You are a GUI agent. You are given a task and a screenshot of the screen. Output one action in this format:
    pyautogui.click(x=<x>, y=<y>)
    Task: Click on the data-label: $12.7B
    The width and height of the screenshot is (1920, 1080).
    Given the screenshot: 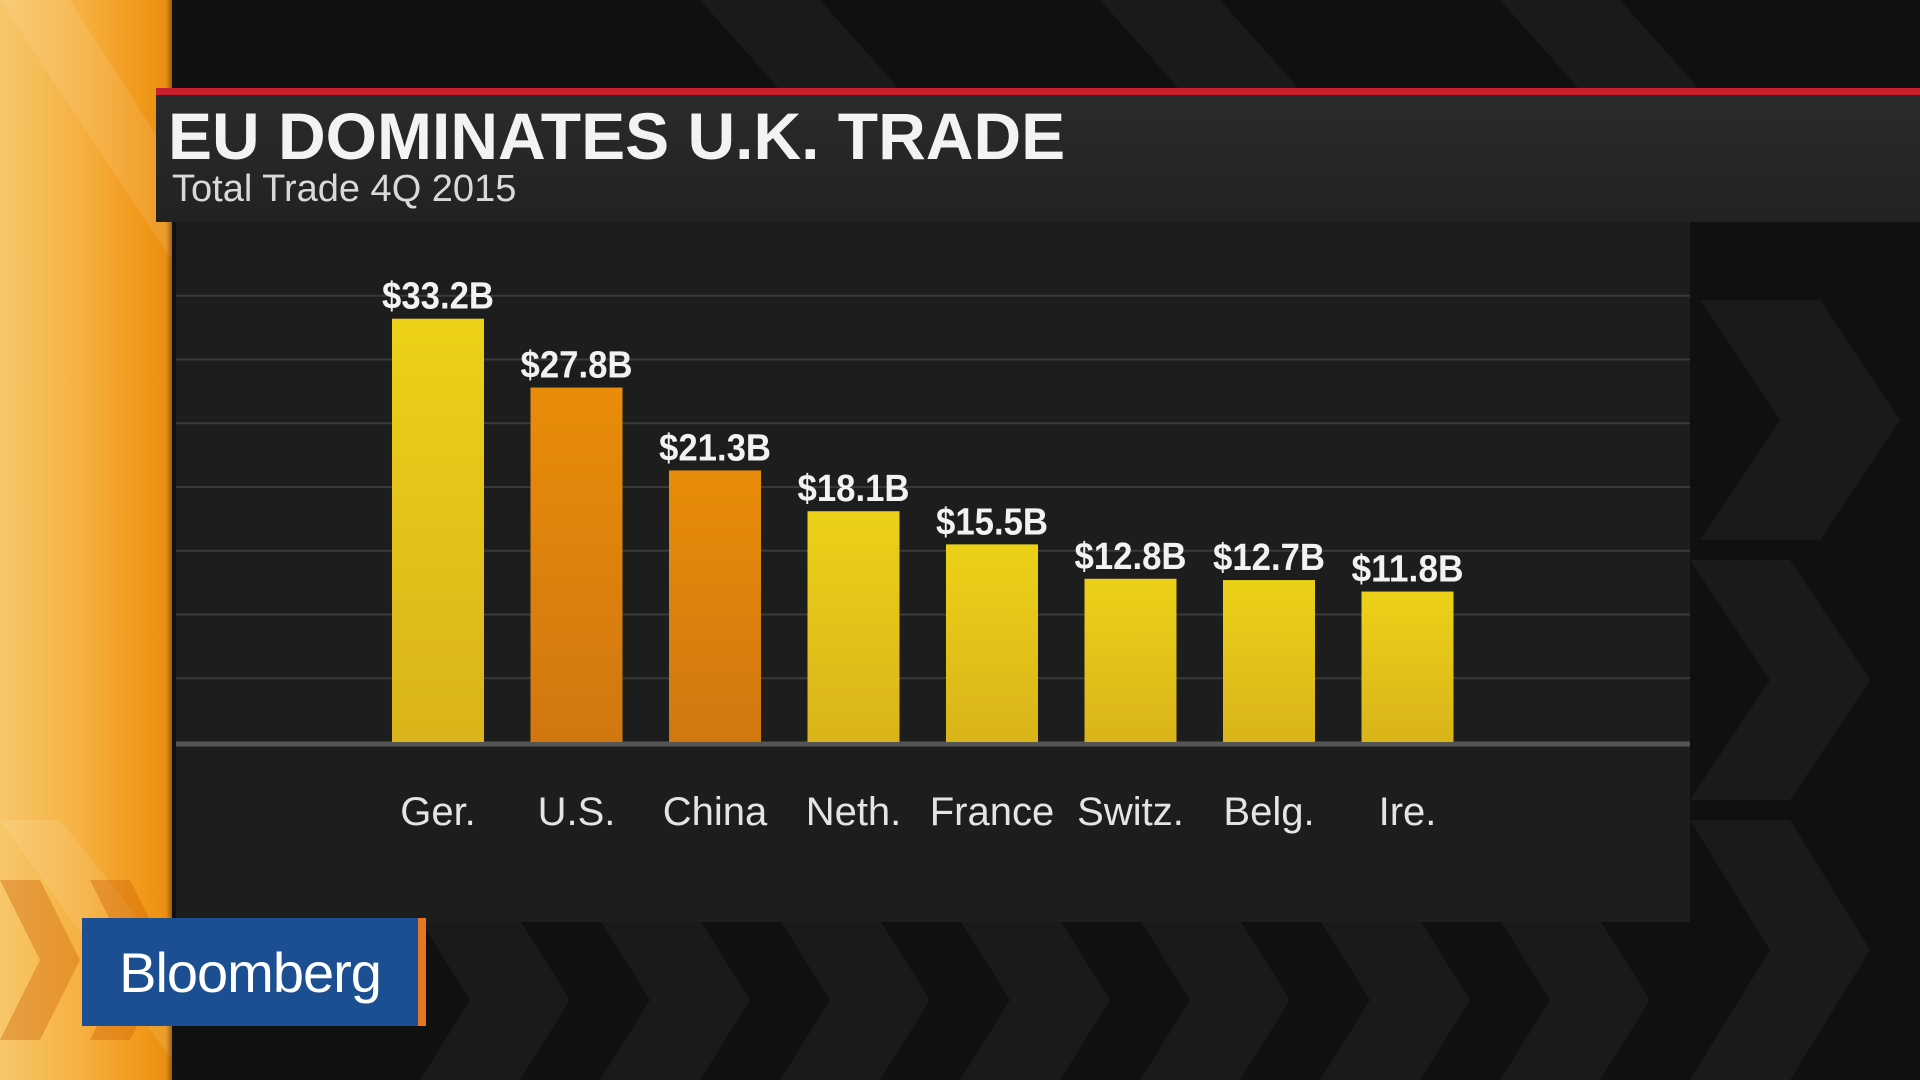 What is the action you would take?
    pyautogui.click(x=1269, y=558)
    